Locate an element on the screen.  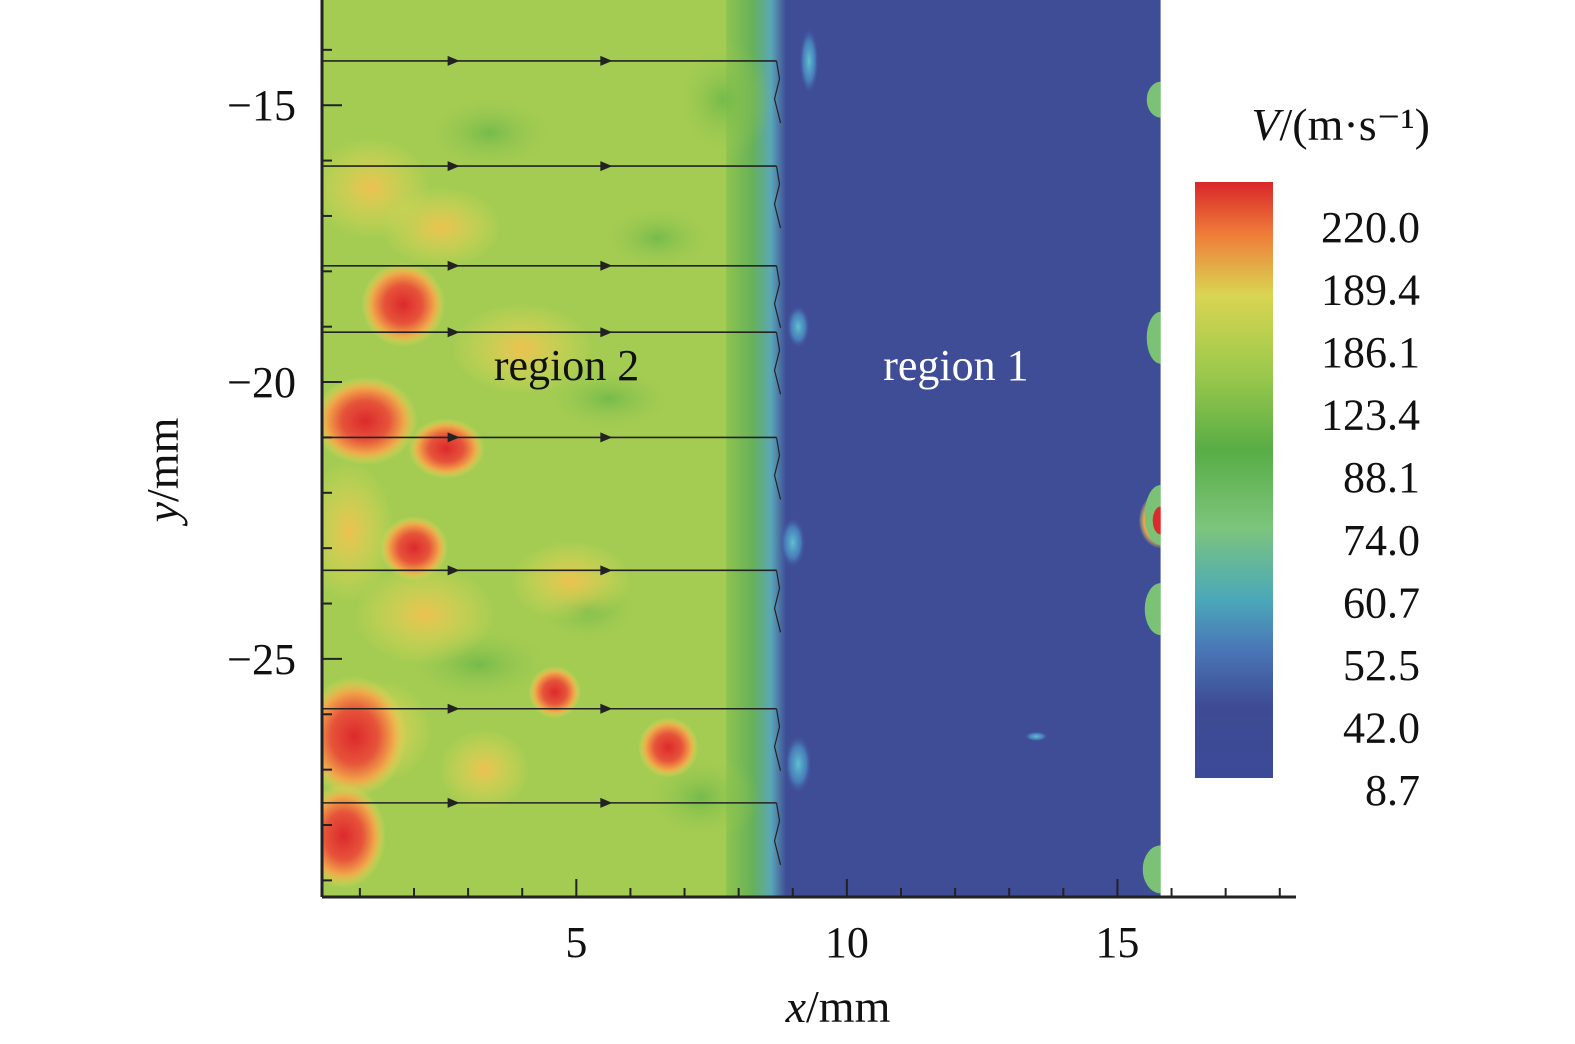
colorbar-title: V/(m·s⁻¹) is located at coordinates (1340, 124).